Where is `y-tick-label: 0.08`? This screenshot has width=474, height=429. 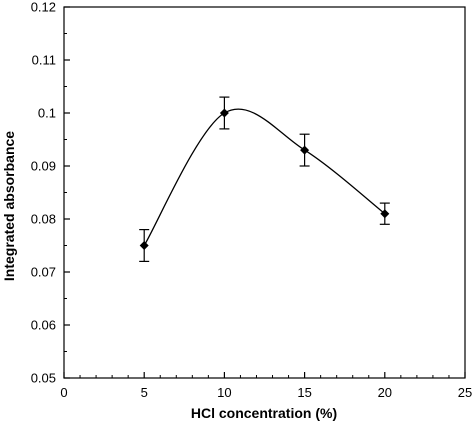 y-tick-label: 0.08 is located at coordinates (43, 219).